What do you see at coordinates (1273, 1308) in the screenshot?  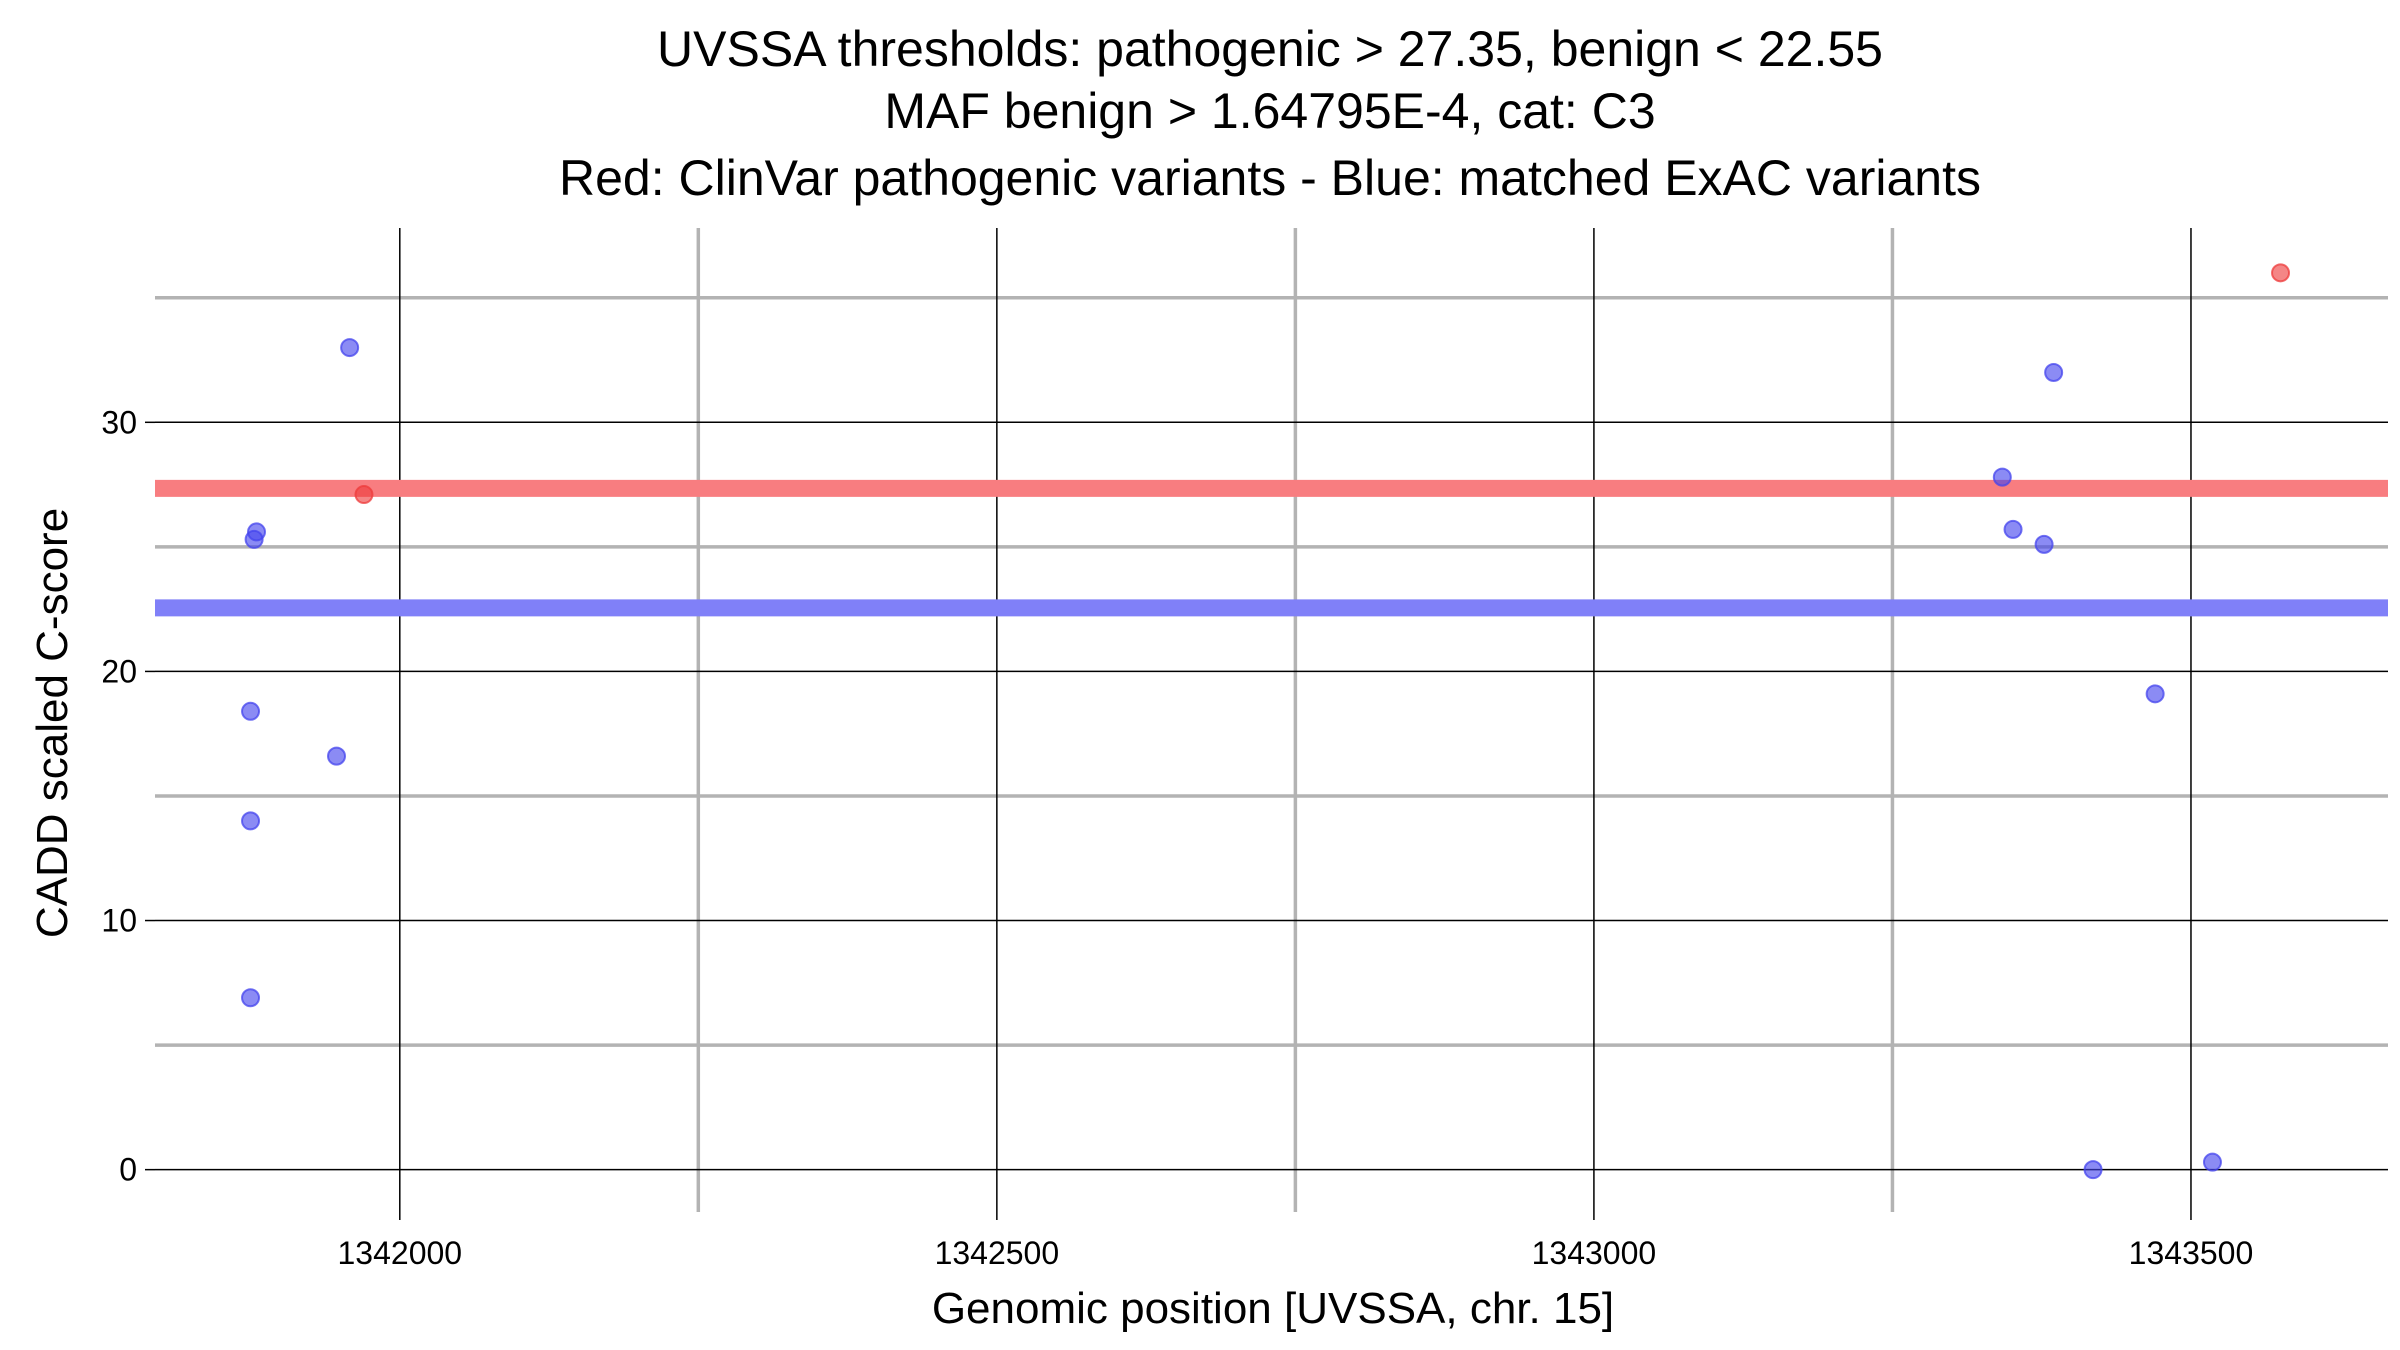 I see `x-axis-label: Genomic position [UVSSA, chr. 15]` at bounding box center [1273, 1308].